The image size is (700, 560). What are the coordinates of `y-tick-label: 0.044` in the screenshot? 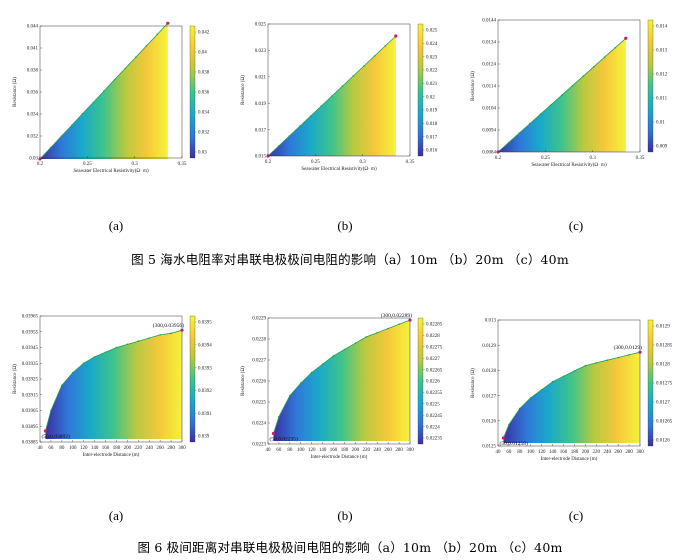 It's located at (33, 27).